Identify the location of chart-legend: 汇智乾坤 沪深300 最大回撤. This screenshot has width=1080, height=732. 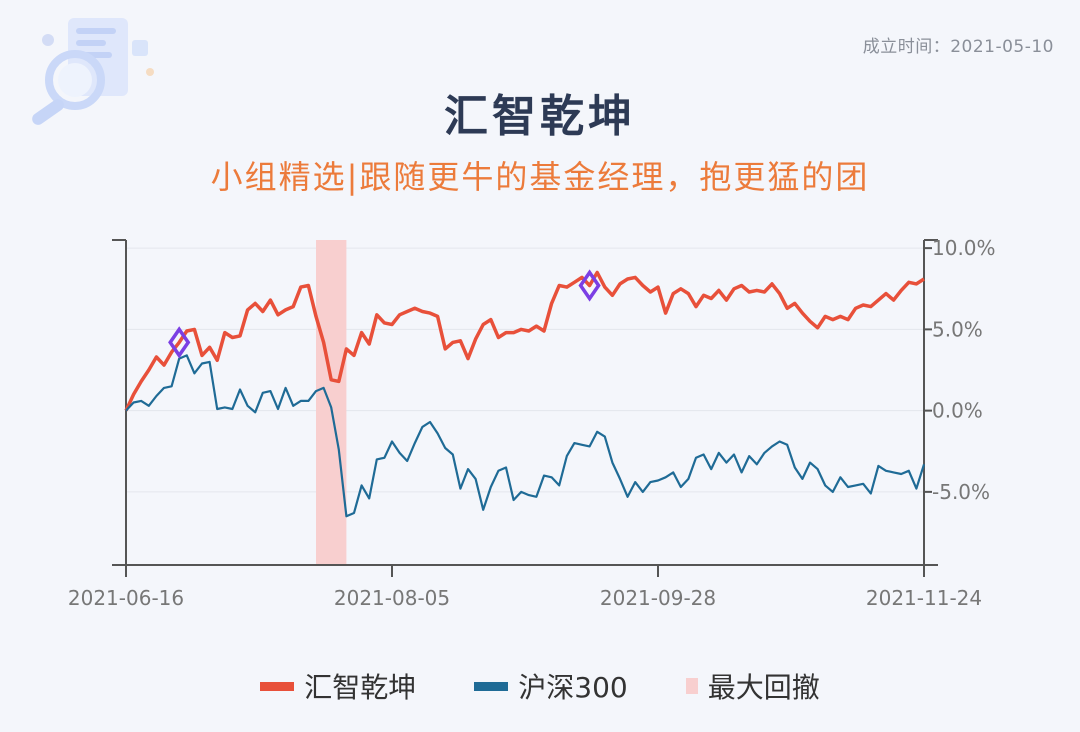
(540, 686).